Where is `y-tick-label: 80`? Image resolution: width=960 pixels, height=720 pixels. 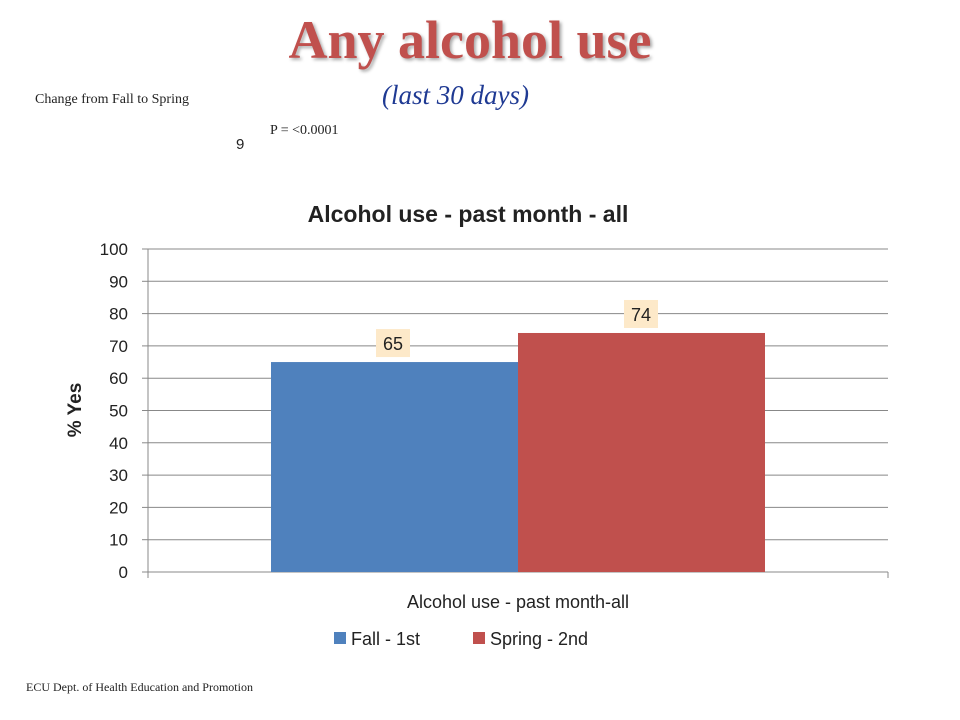 y-tick-label: 80 is located at coordinates (118, 314).